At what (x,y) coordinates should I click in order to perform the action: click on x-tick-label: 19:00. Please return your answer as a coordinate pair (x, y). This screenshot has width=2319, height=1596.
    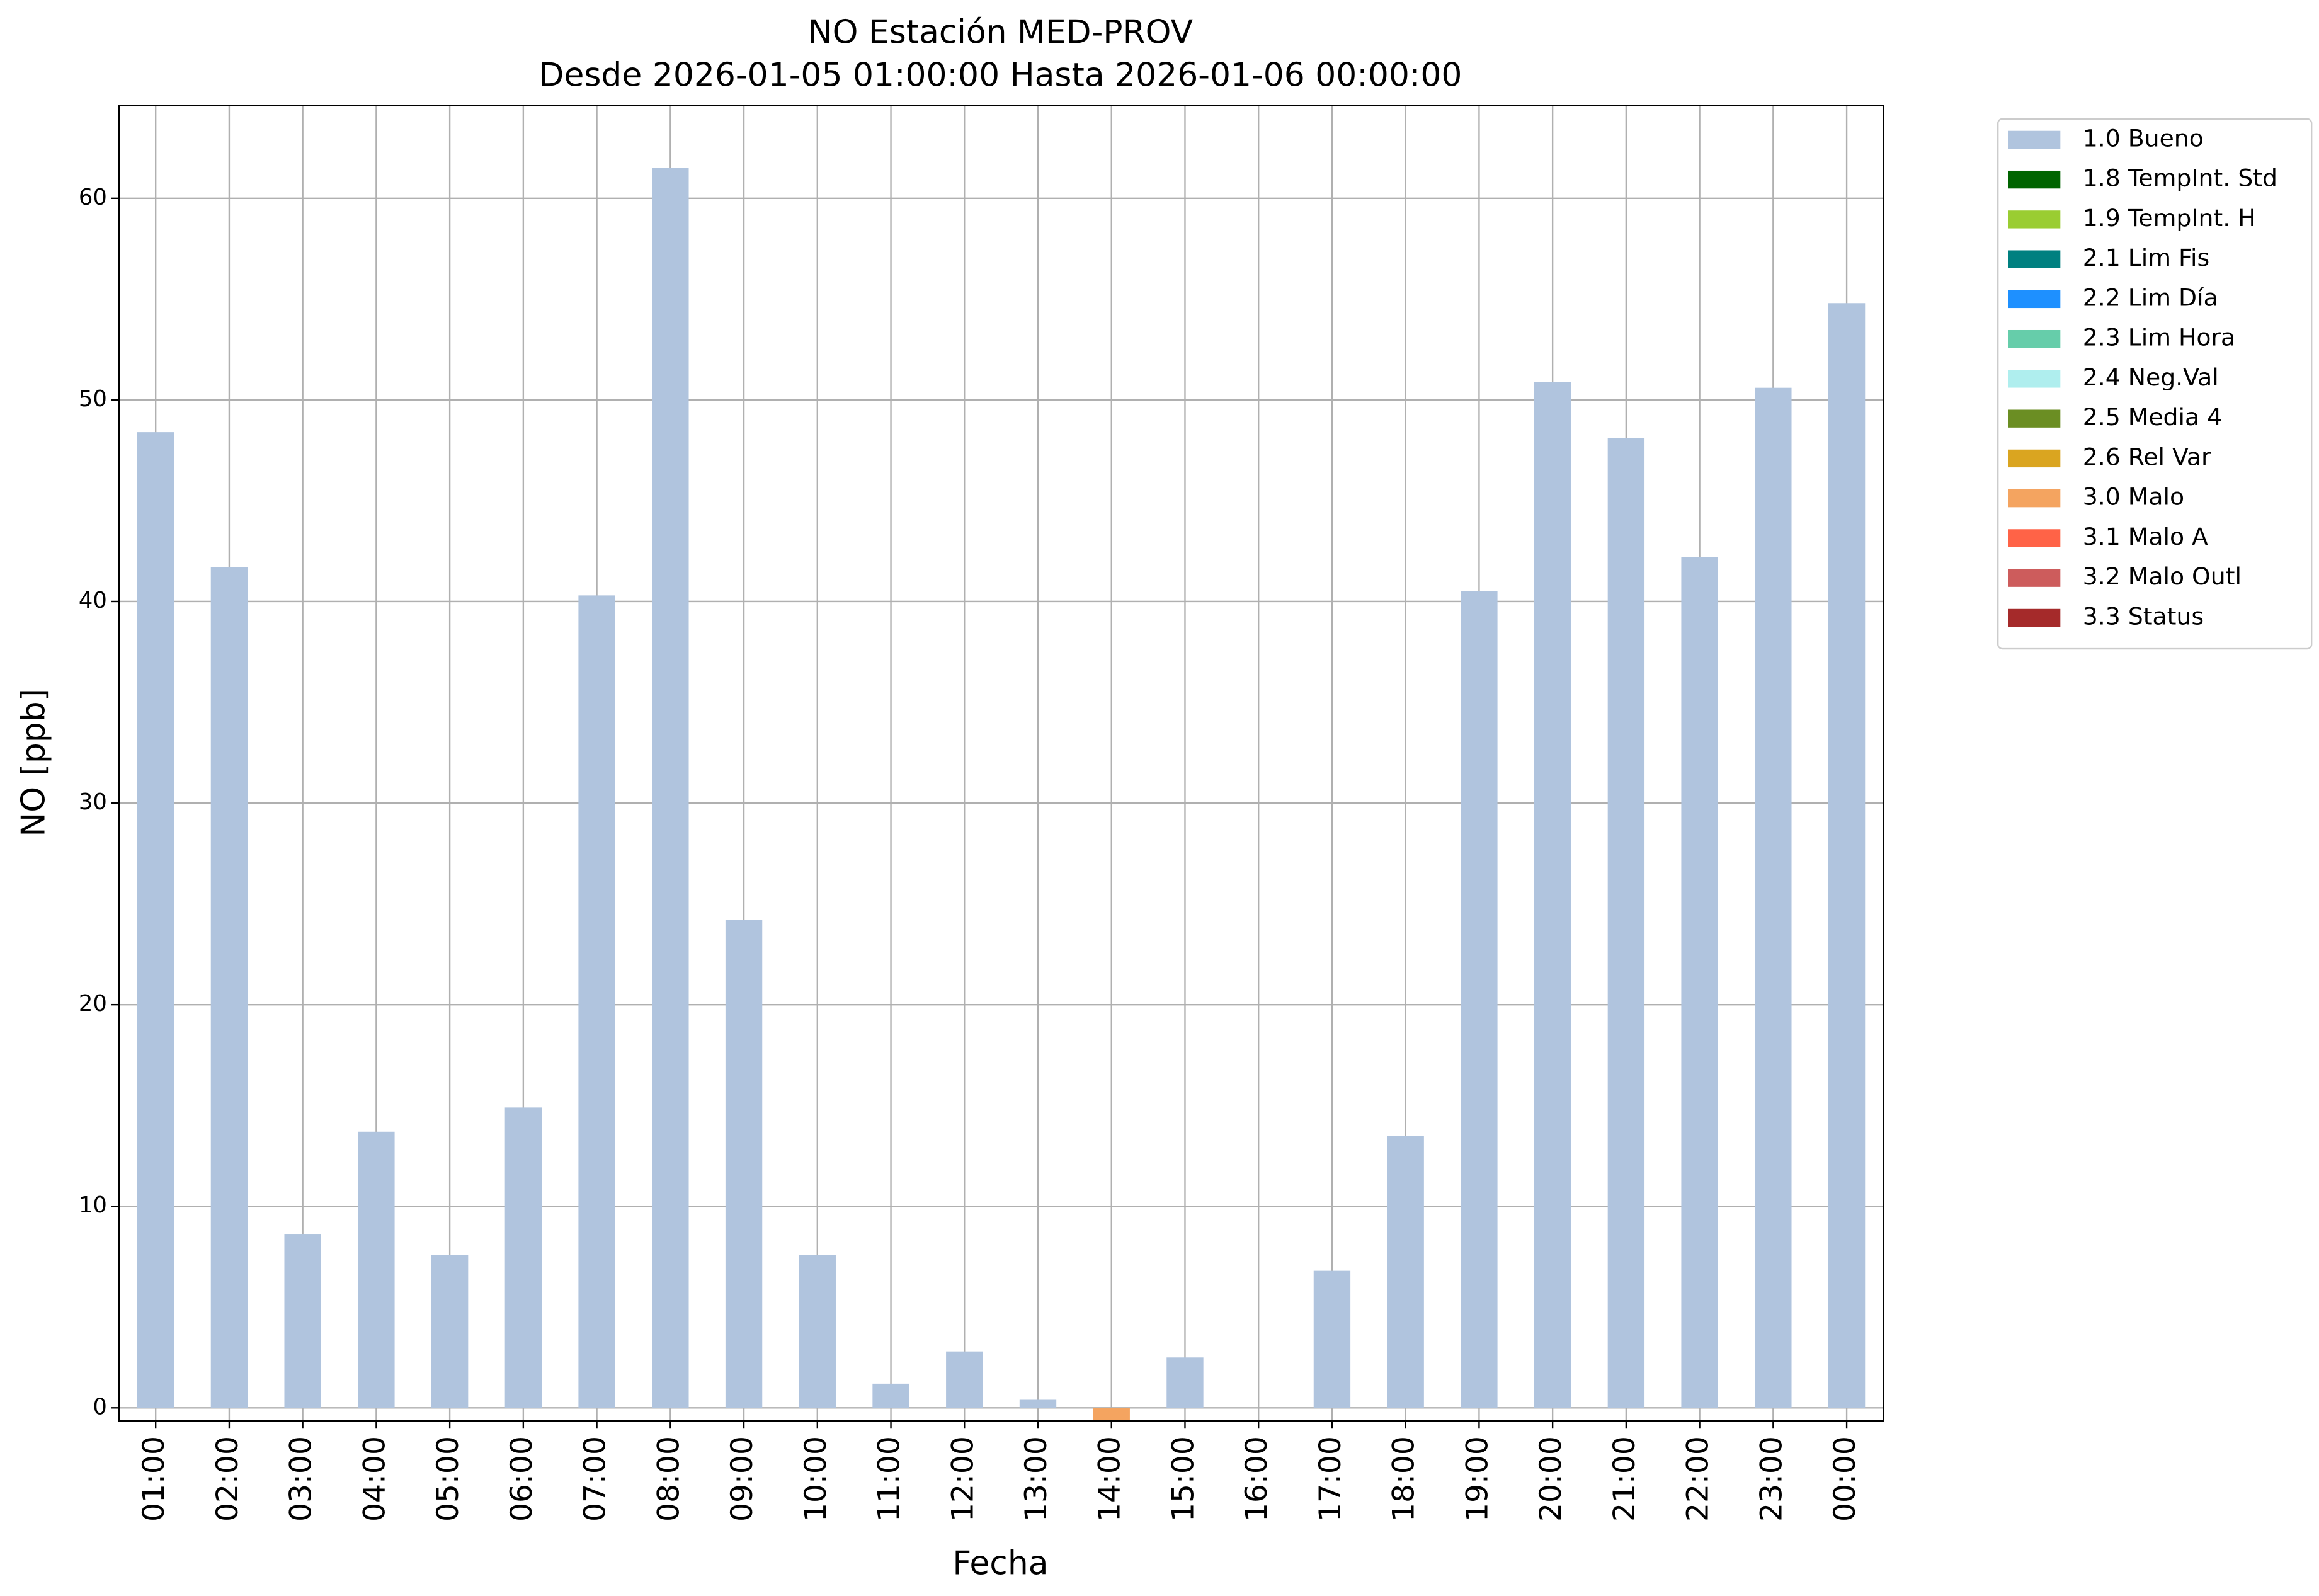
    Looking at the image, I should click on (1477, 1479).